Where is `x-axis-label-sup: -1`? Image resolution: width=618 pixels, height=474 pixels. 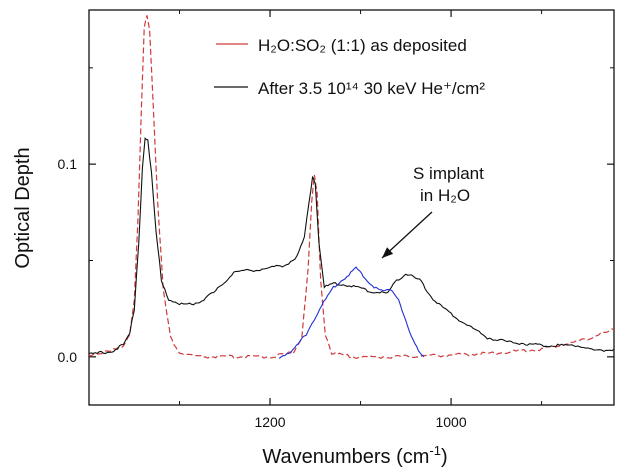
x-axis-label-sup: -1 is located at coordinates (435, 450).